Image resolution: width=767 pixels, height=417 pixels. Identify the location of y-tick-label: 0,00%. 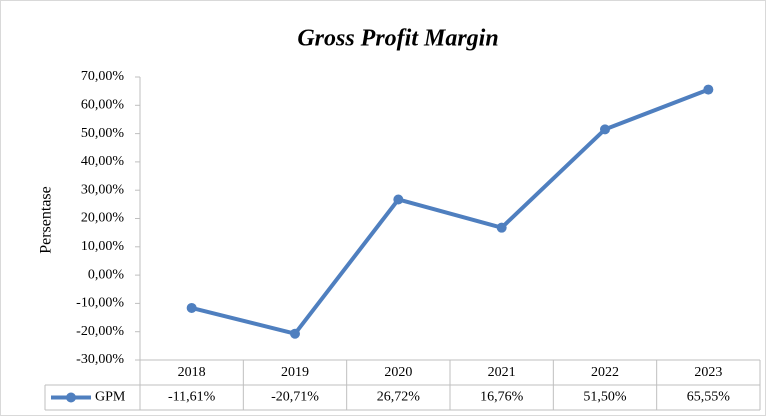
(106, 274).